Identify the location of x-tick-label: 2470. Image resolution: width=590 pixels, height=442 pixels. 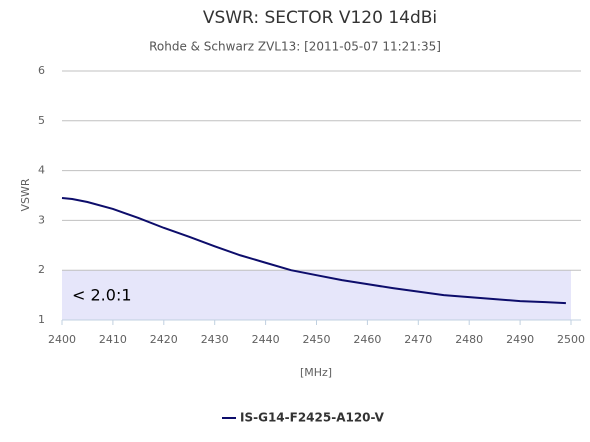
(418, 339).